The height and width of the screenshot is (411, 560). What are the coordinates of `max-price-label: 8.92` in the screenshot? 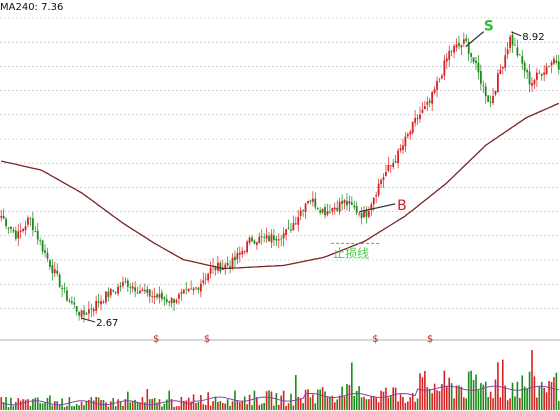 It's located at (533, 37).